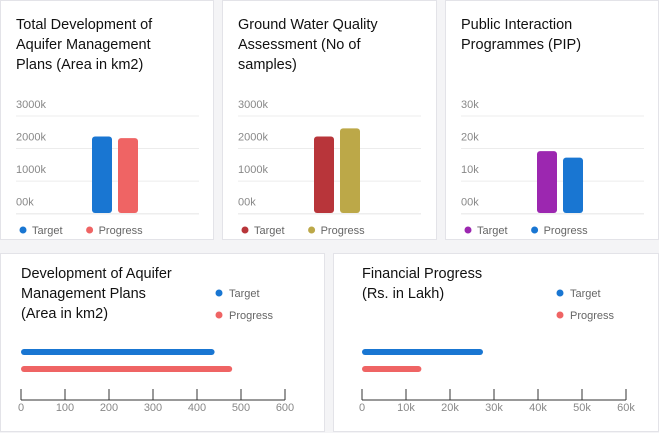  What do you see at coordinates (197, 408) in the screenshot?
I see `x-tick-label: 400` at bounding box center [197, 408].